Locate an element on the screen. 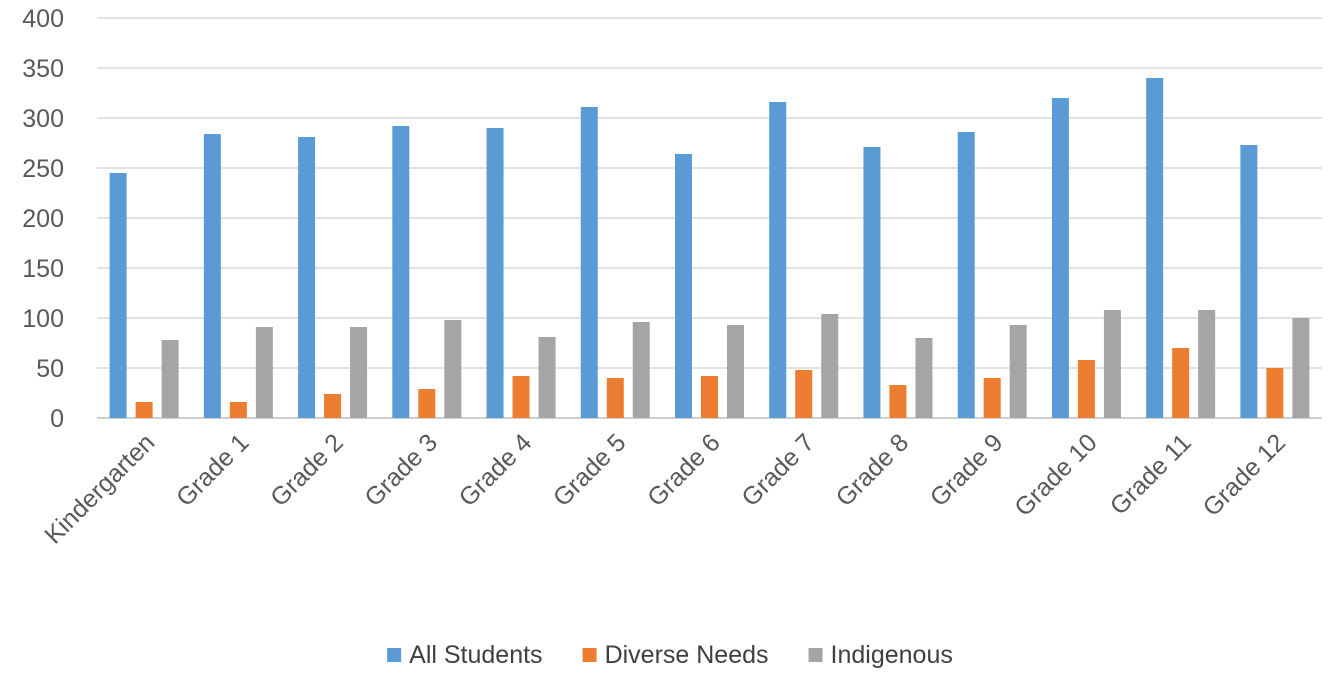 The image size is (1340, 680). y-tick-label: 350 is located at coordinates (43, 69).